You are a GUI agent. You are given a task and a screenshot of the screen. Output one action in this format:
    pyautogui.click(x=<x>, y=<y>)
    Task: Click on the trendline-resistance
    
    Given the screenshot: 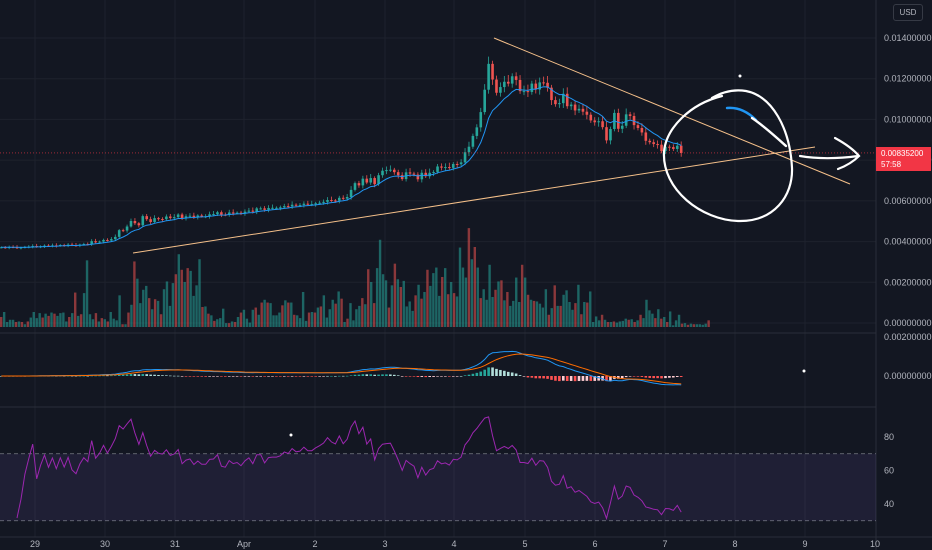 What is the action you would take?
    pyautogui.click(x=672, y=111)
    